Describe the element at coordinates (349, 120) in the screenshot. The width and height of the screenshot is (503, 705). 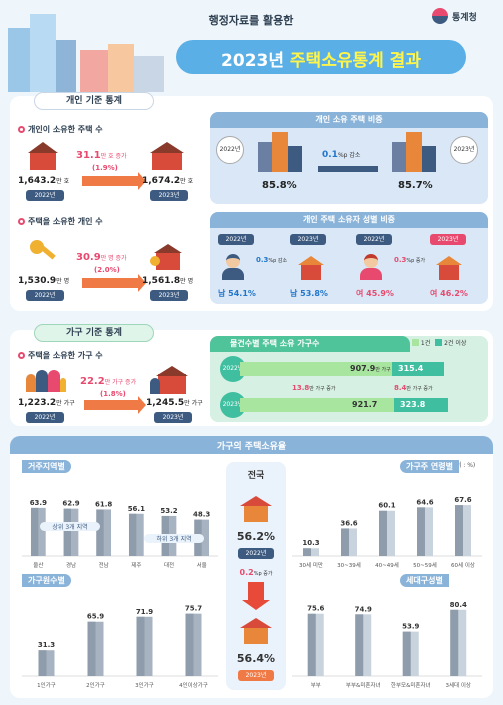
I see `share-title: 개인 소유 주택 비중` at that location.